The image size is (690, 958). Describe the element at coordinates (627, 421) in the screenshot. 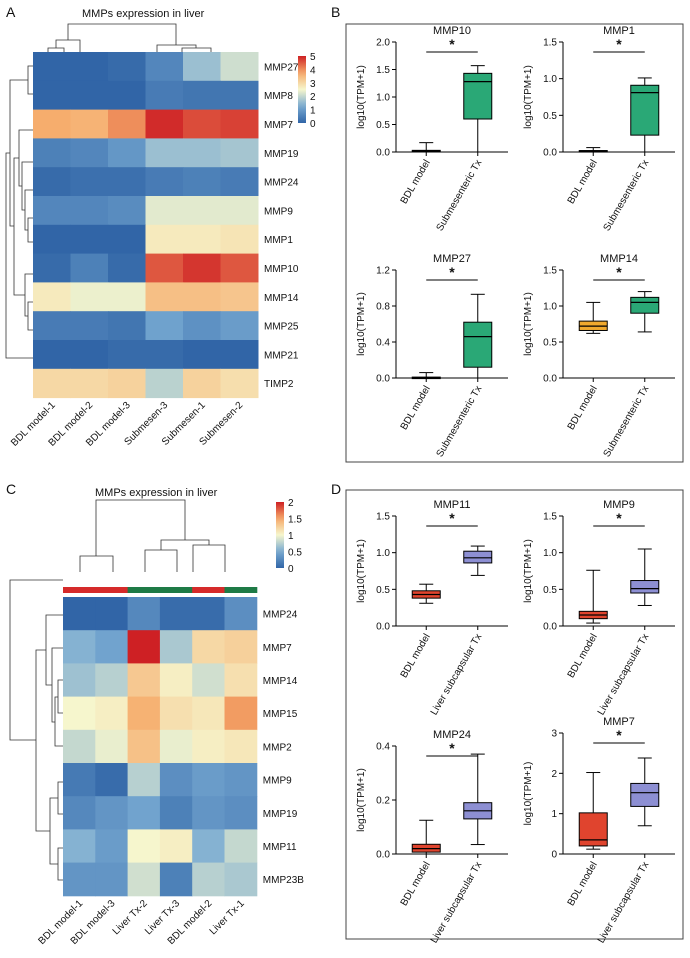

I see `x-tick-label: Submesenteric Tx` at that location.